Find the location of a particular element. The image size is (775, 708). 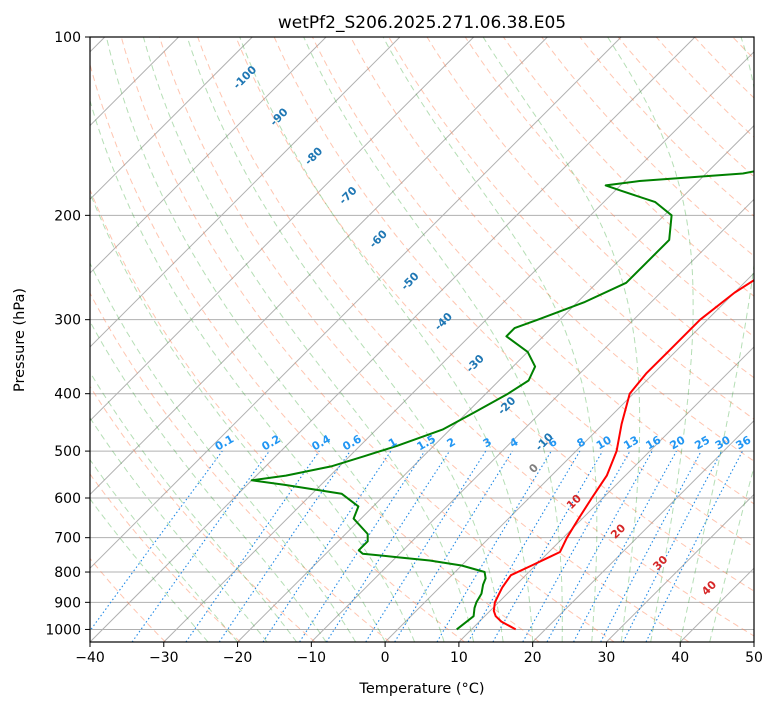

x-tick-label: 0 is located at coordinates (385, 658).